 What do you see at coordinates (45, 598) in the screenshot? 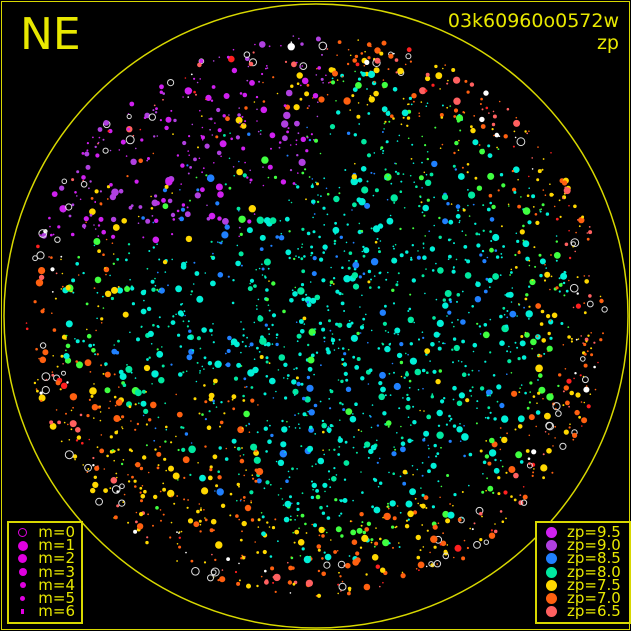
I see `magnitude-legend-item: m=5` at bounding box center [45, 598].